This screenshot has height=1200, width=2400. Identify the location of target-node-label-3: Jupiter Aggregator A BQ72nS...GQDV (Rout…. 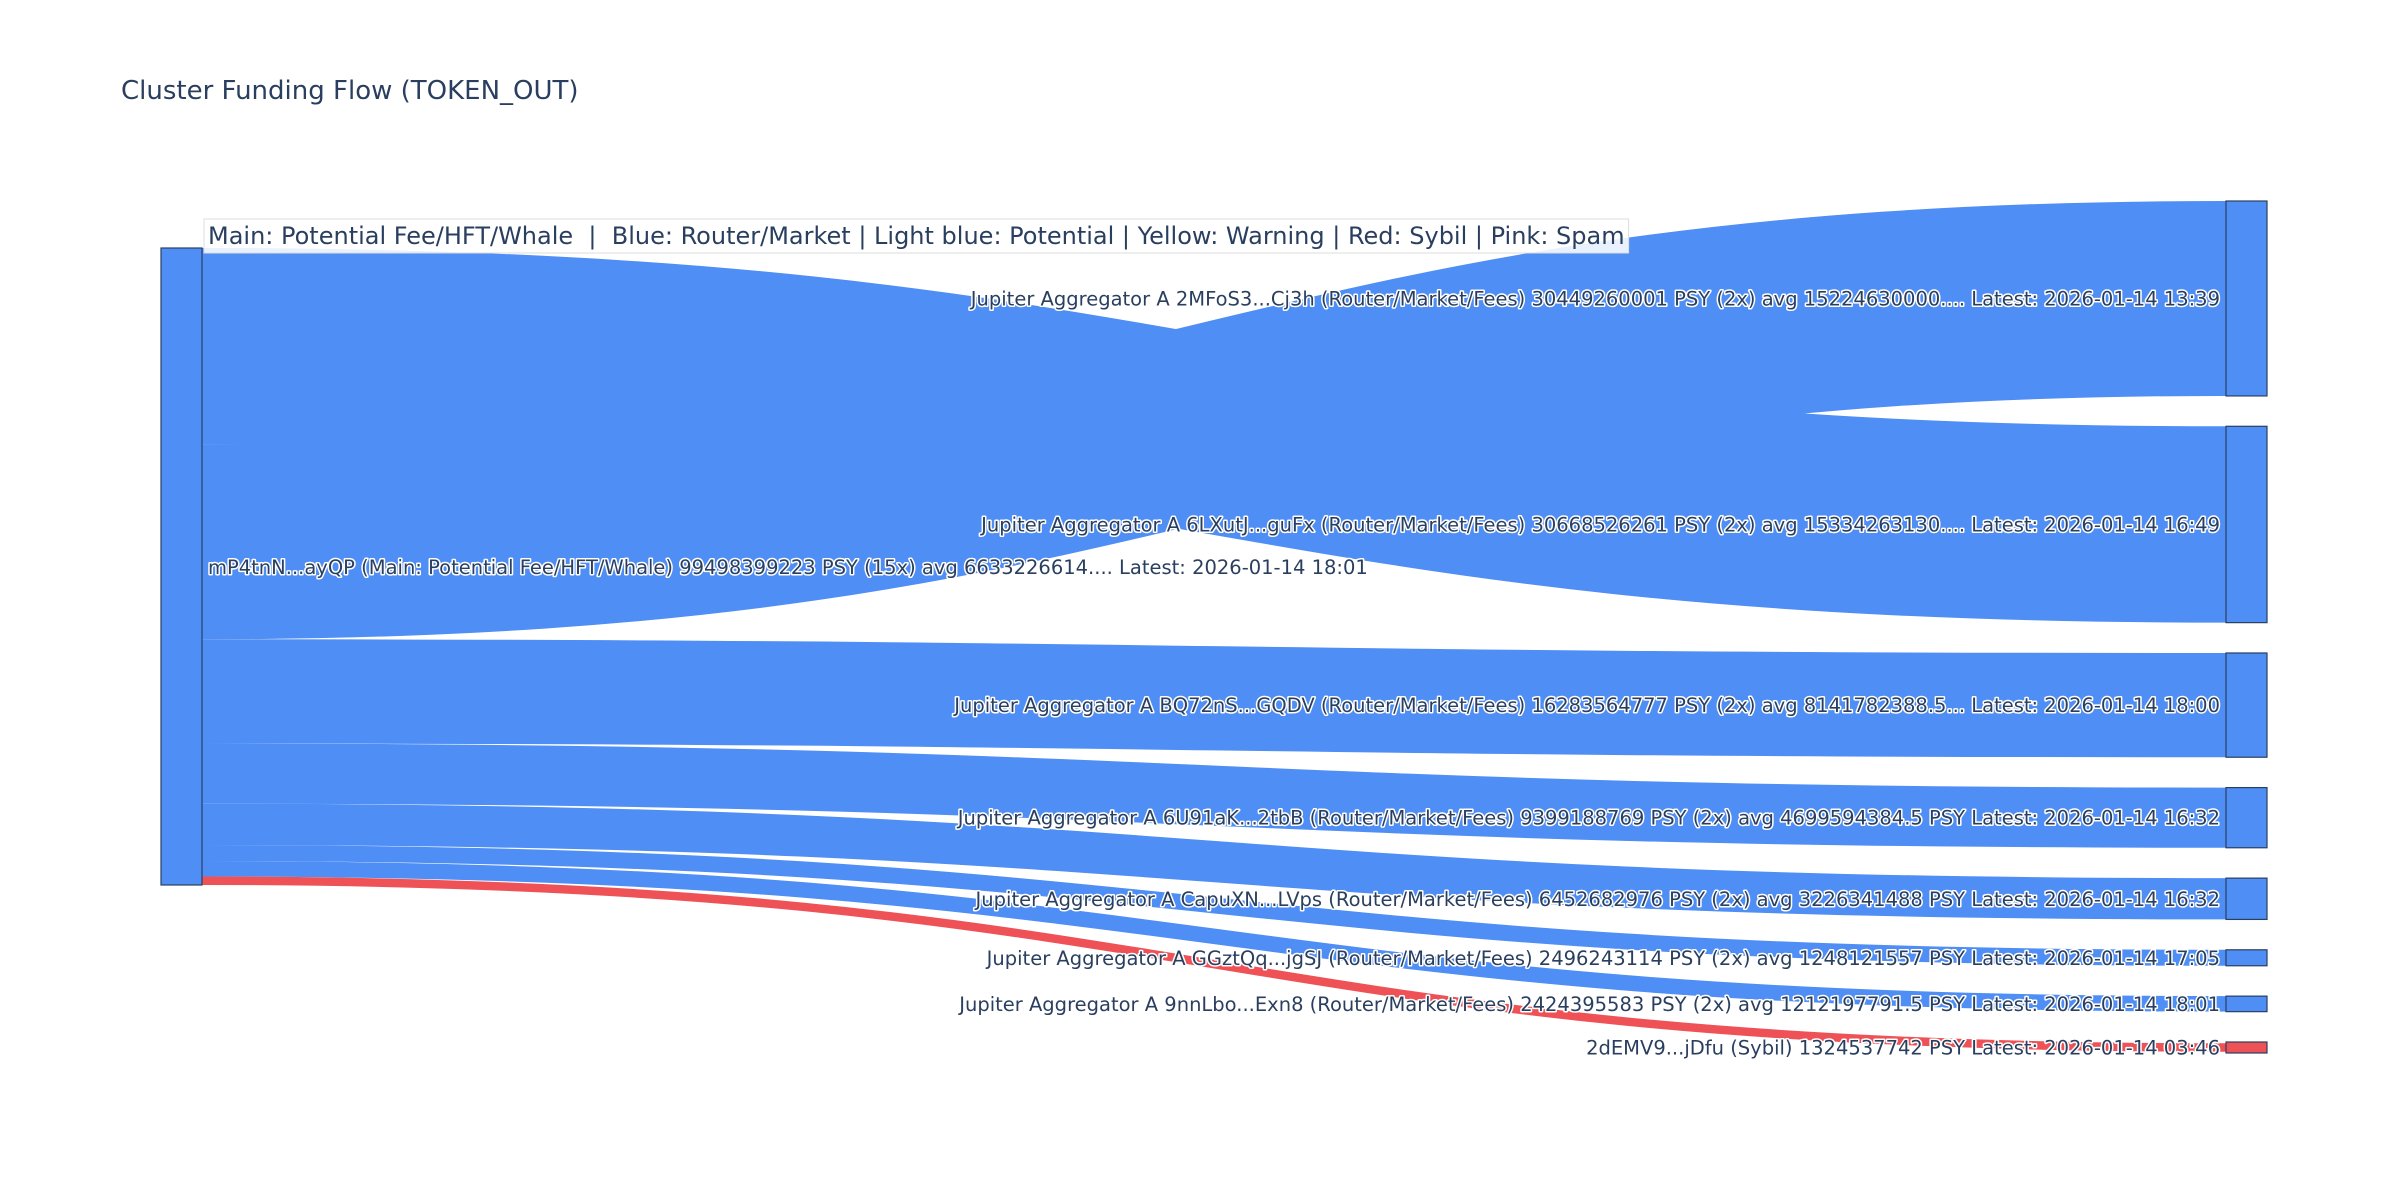
(1586, 705).